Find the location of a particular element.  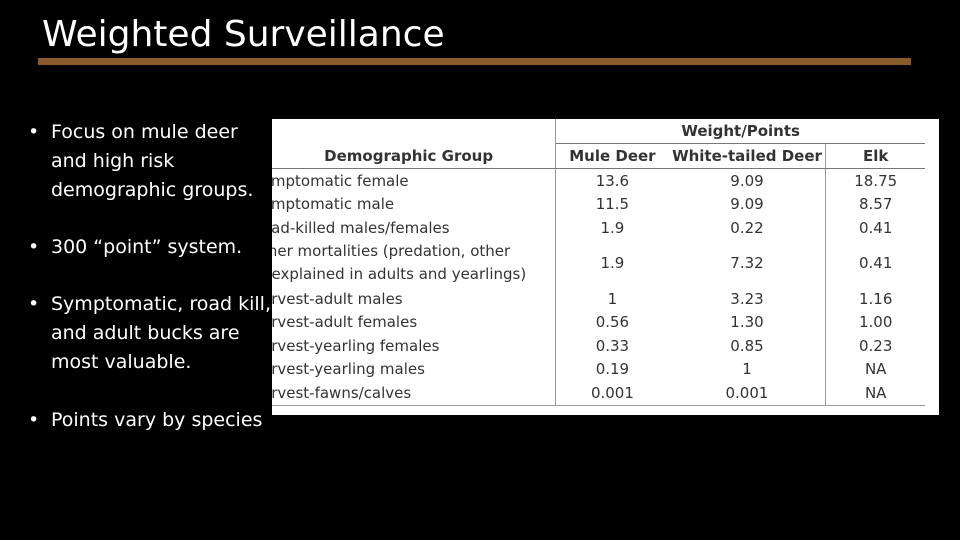

cell-mule-deer: 11.5 is located at coordinates (612, 204).